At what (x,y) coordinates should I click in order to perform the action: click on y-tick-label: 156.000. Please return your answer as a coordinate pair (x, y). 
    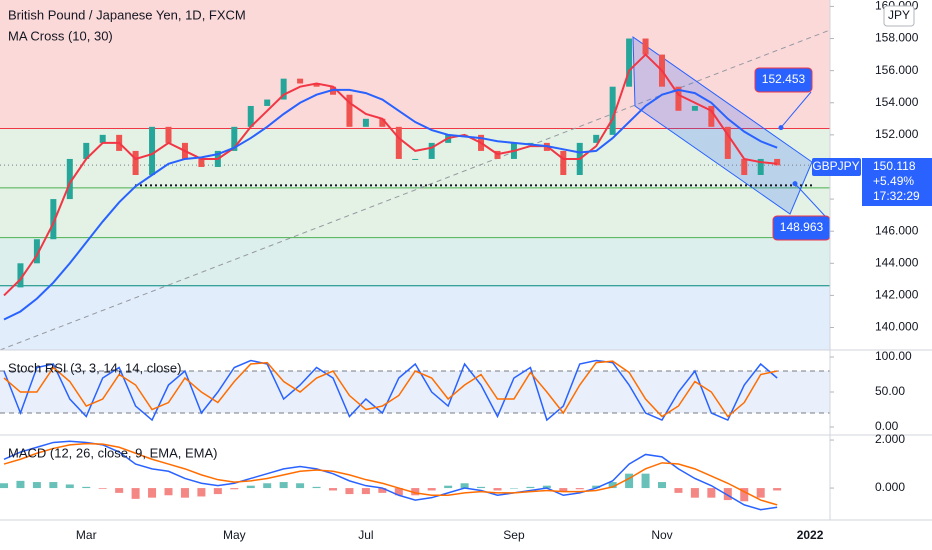
    Looking at the image, I should click on (897, 70).